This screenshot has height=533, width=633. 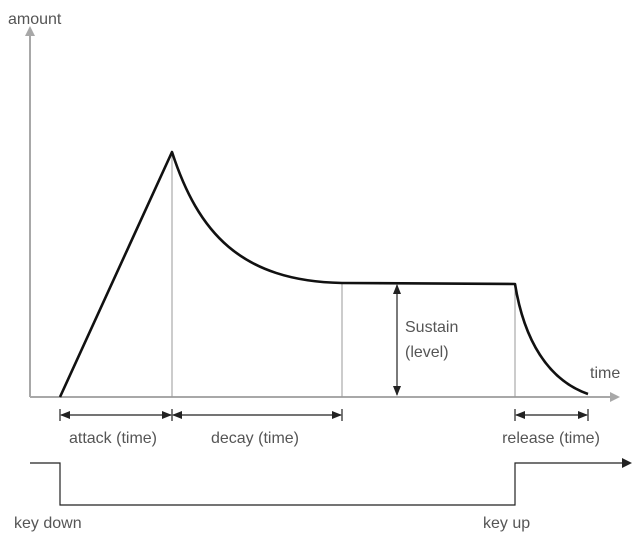 What do you see at coordinates (324, 415) in the screenshot?
I see `time-dimensions` at bounding box center [324, 415].